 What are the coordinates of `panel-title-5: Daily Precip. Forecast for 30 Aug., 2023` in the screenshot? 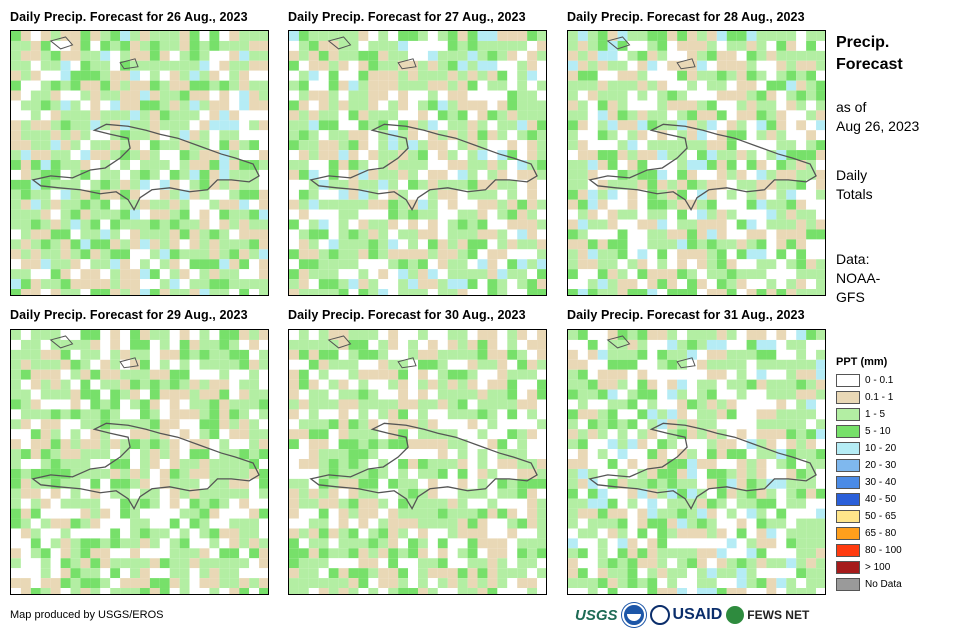 It's located at (407, 315).